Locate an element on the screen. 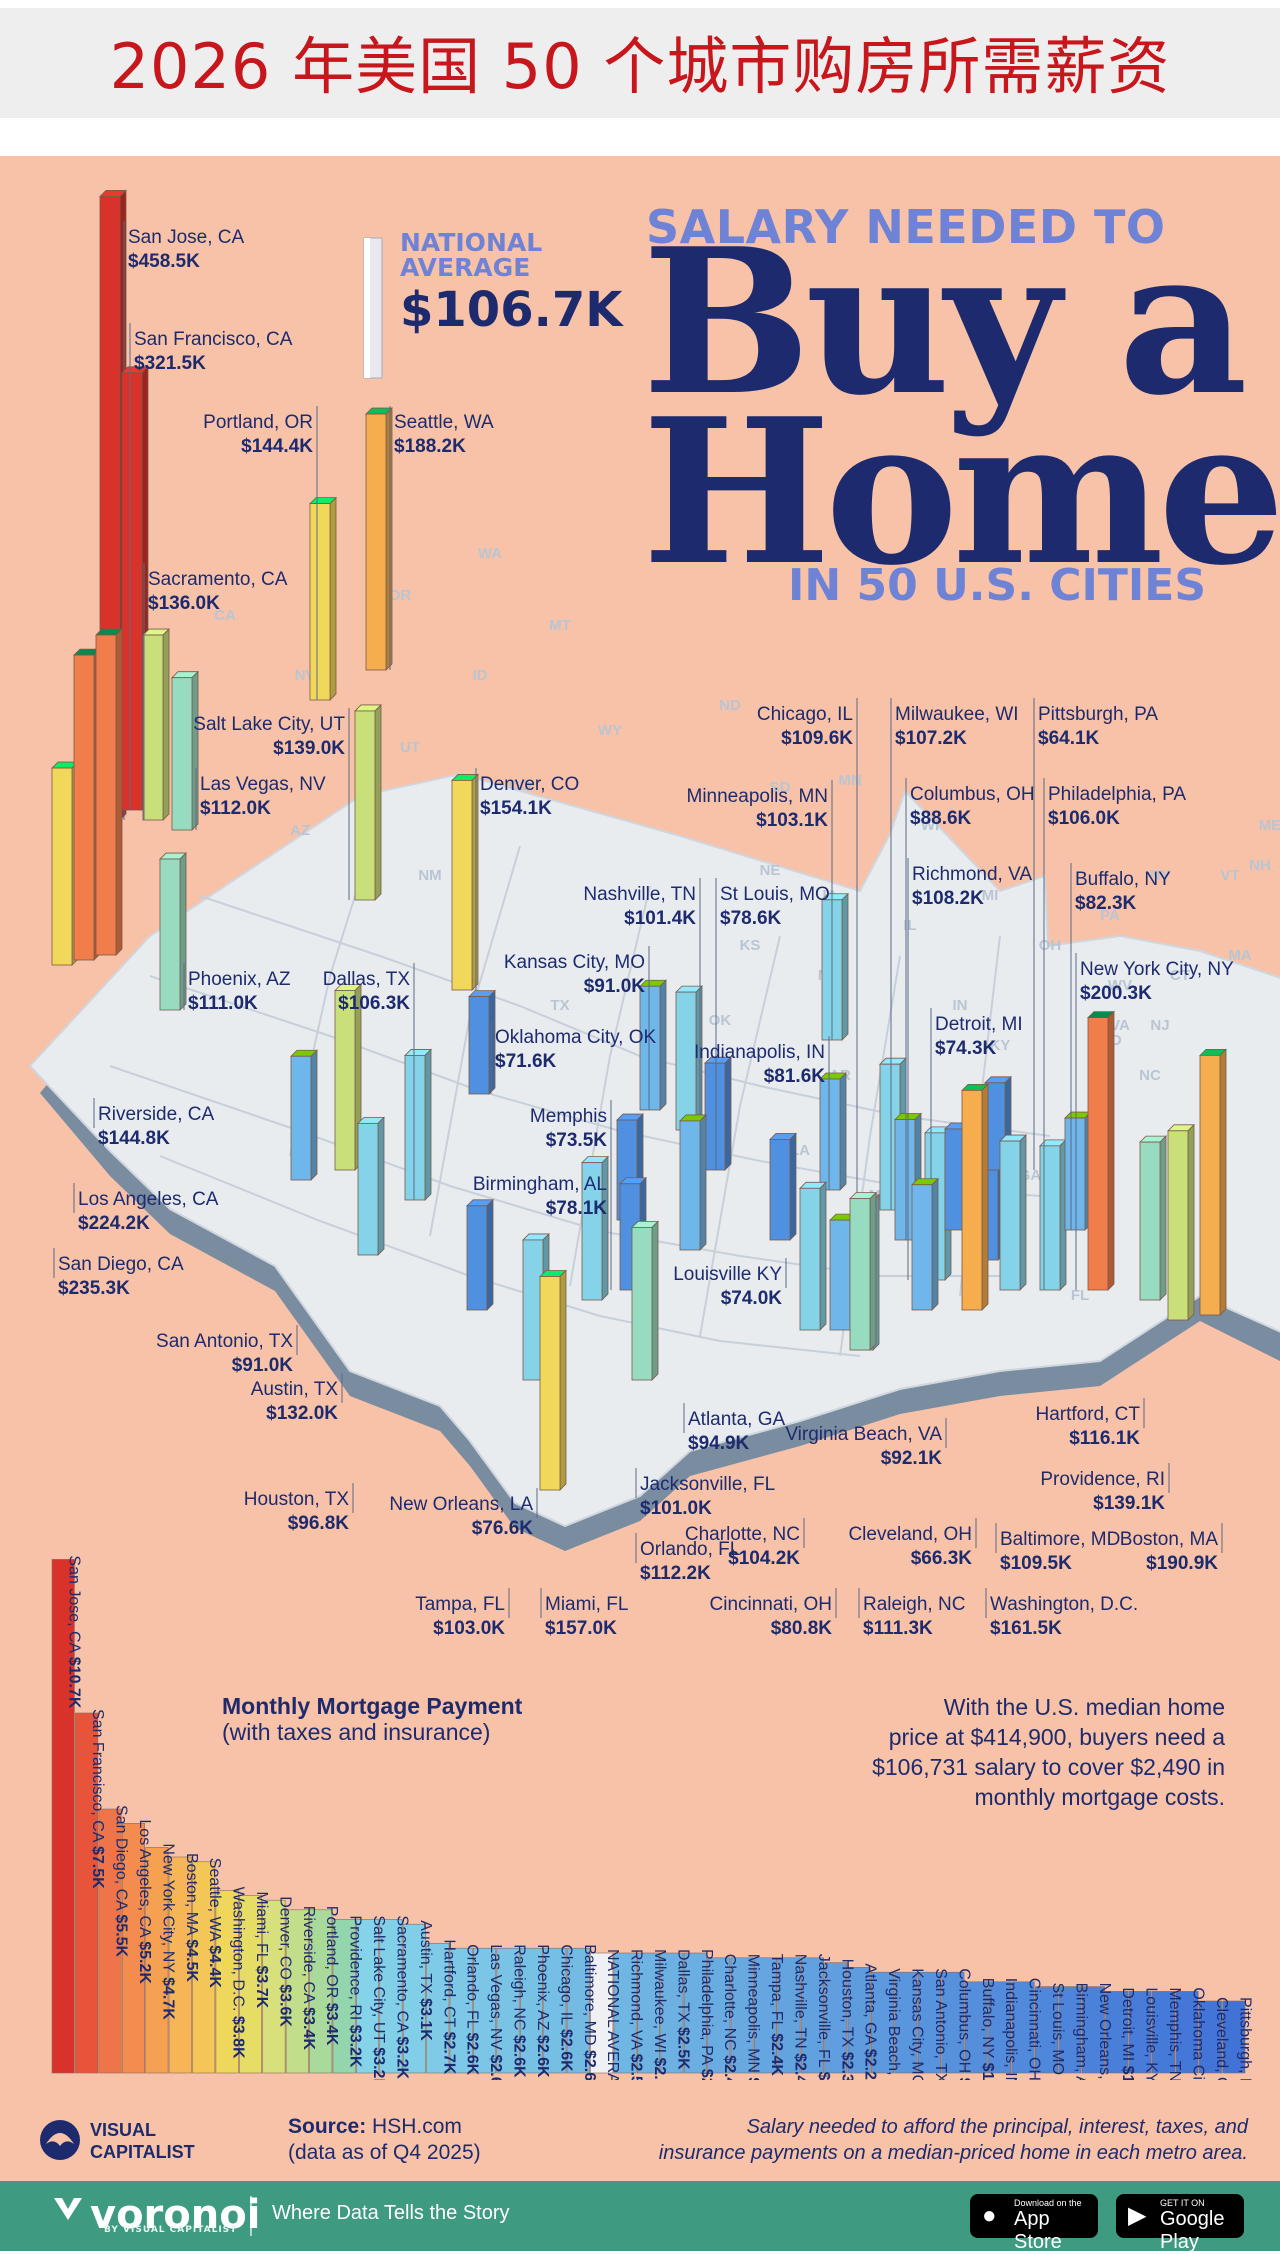  city-name: Denver, CO is located at coordinates (529, 784).